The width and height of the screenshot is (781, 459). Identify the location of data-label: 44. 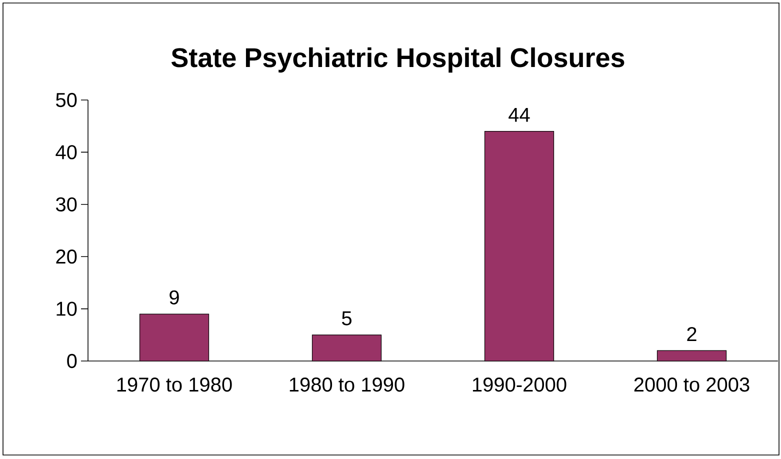
(519, 115).